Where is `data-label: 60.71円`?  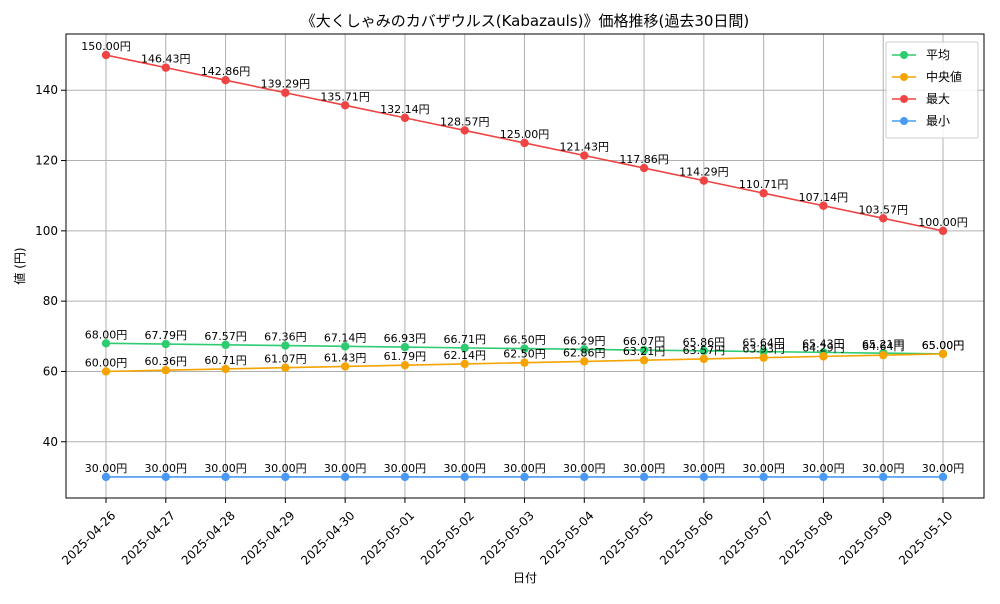
data-label: 60.71円 is located at coordinates (225, 360).